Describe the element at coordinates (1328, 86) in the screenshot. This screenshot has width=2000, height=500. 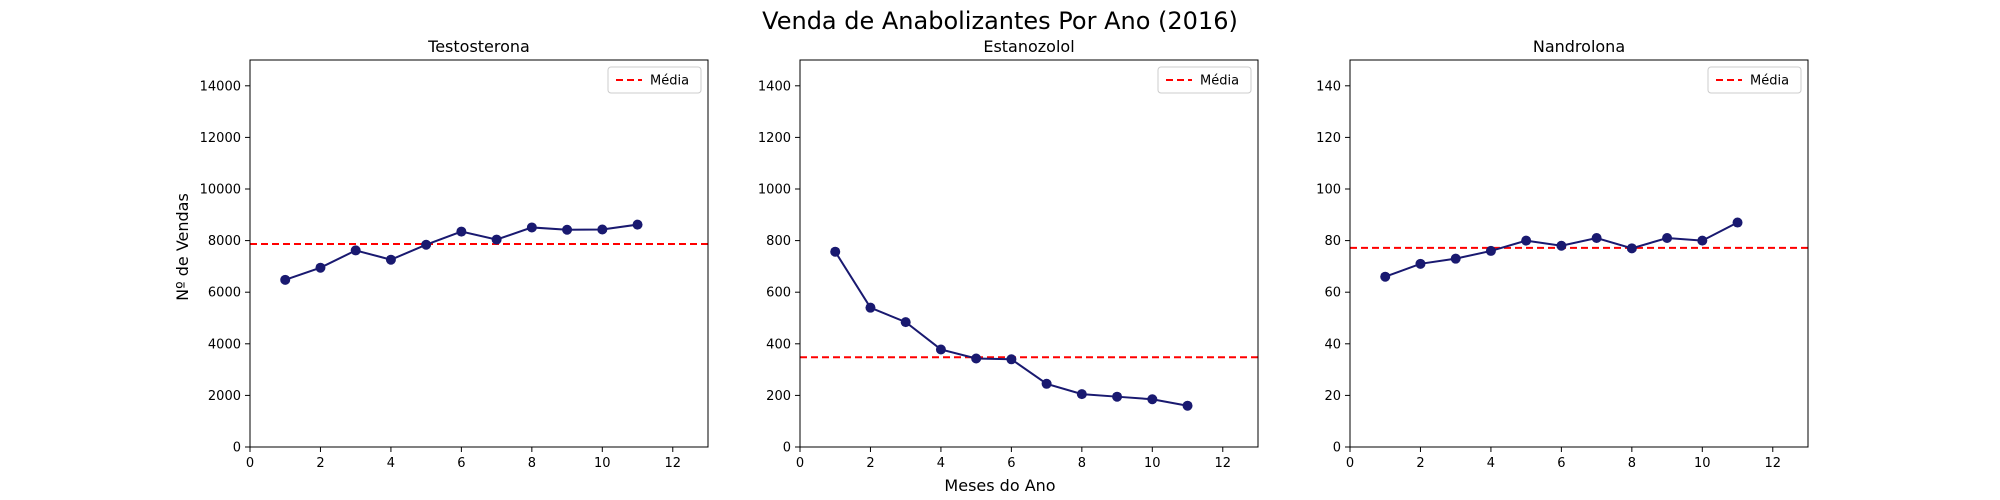
I see `y-tick-label: 140` at that location.